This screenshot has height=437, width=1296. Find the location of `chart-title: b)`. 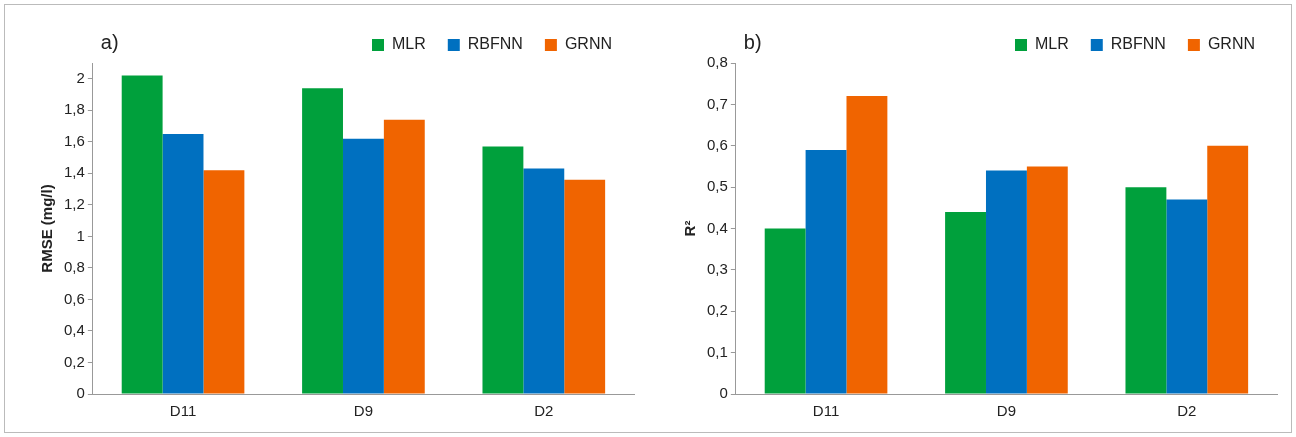

chart-title: b) is located at coordinates (752, 41).